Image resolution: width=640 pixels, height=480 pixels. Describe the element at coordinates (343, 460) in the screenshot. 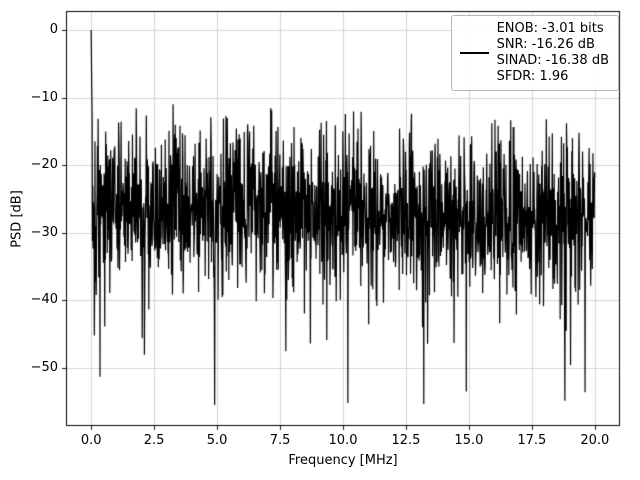

I see `x-axis-label: Frequency [MHz]` at that location.